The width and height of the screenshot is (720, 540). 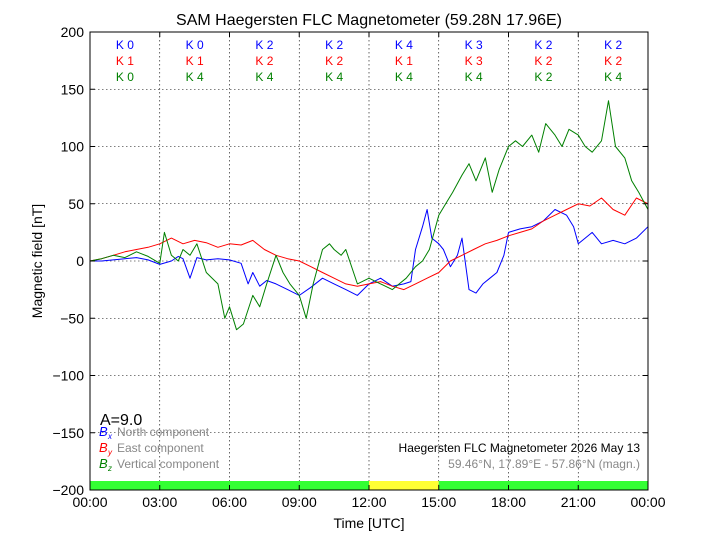 What do you see at coordinates (299, 502) in the screenshot?
I see `x-tick-label: 09:00` at bounding box center [299, 502].